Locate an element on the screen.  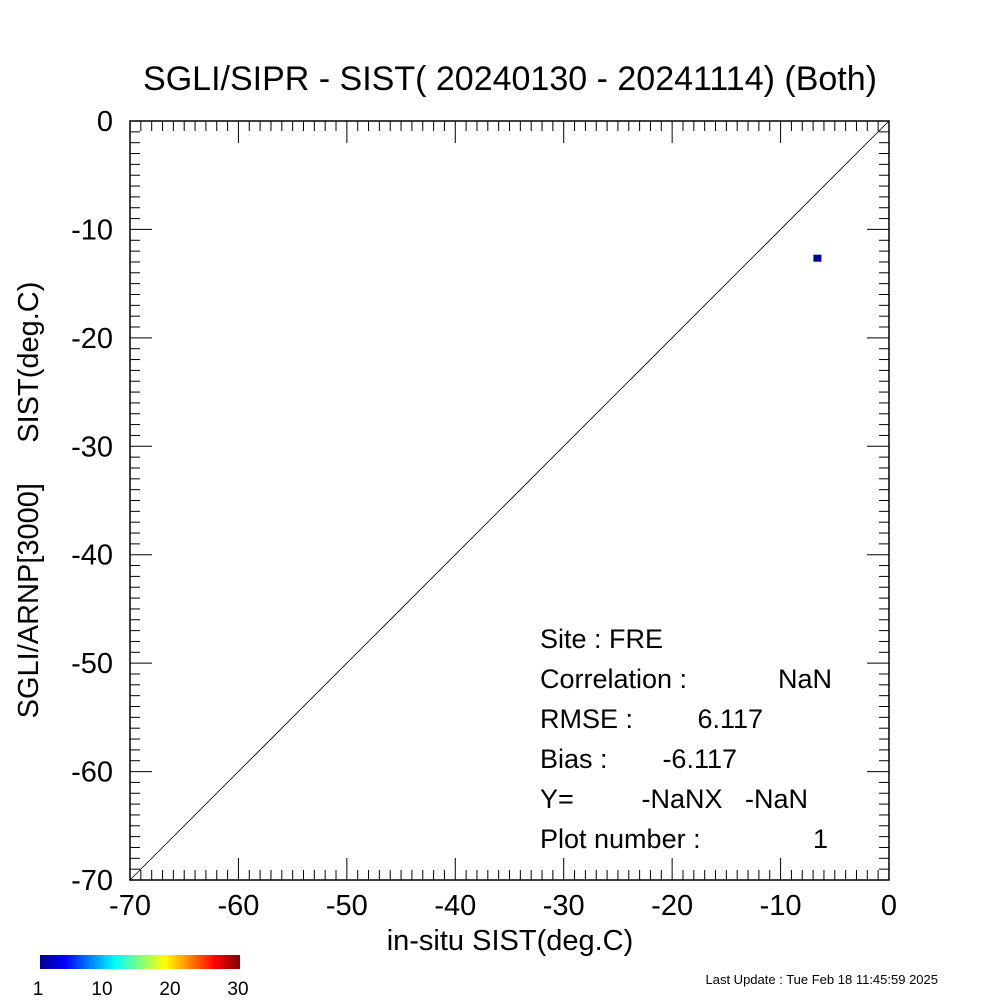
colorbar-tick-label: 10 is located at coordinates (101, 989).